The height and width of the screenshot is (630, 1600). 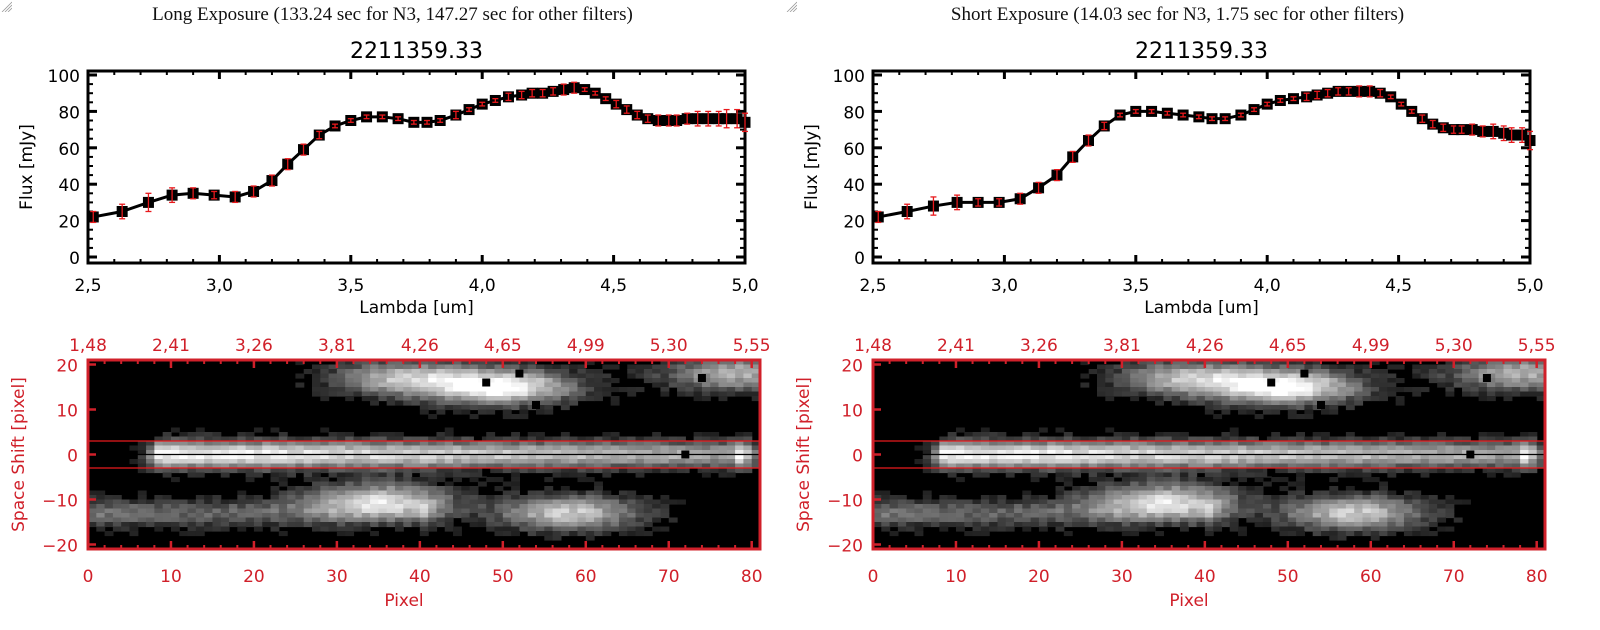 I want to click on bad-pixel-marker, so click(x=1321, y=405).